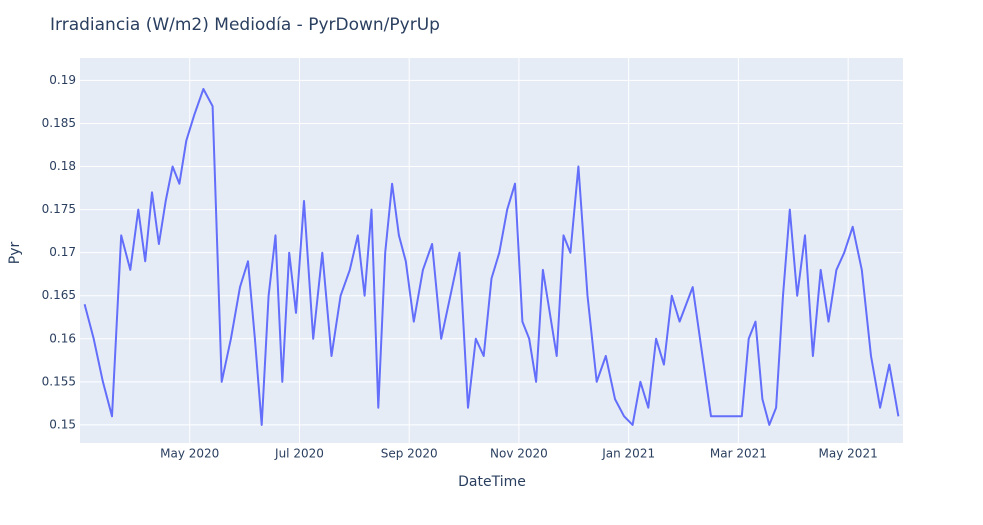 The height and width of the screenshot is (525, 983). What do you see at coordinates (62, 252) in the screenshot?
I see `y-tick-label: 0.17` at bounding box center [62, 252].